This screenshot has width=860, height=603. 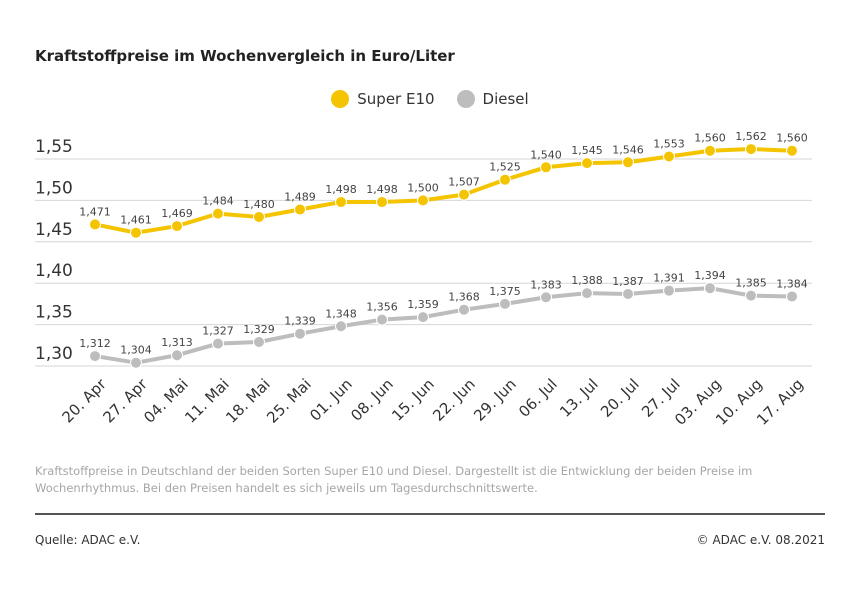 I want to click on data-label: 1,461, so click(x=136, y=220).